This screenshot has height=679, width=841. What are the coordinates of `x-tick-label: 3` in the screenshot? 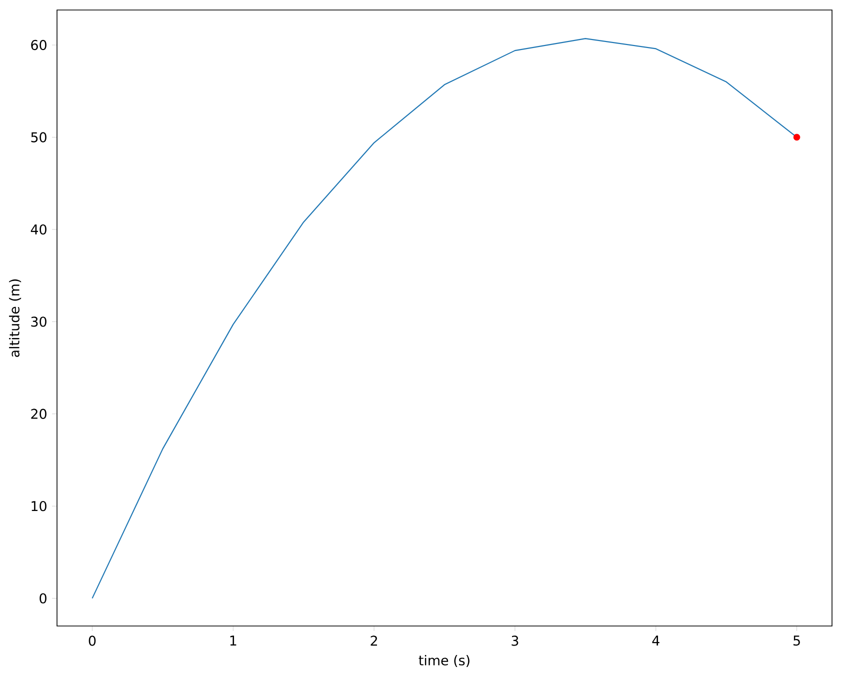 It's located at (515, 641).